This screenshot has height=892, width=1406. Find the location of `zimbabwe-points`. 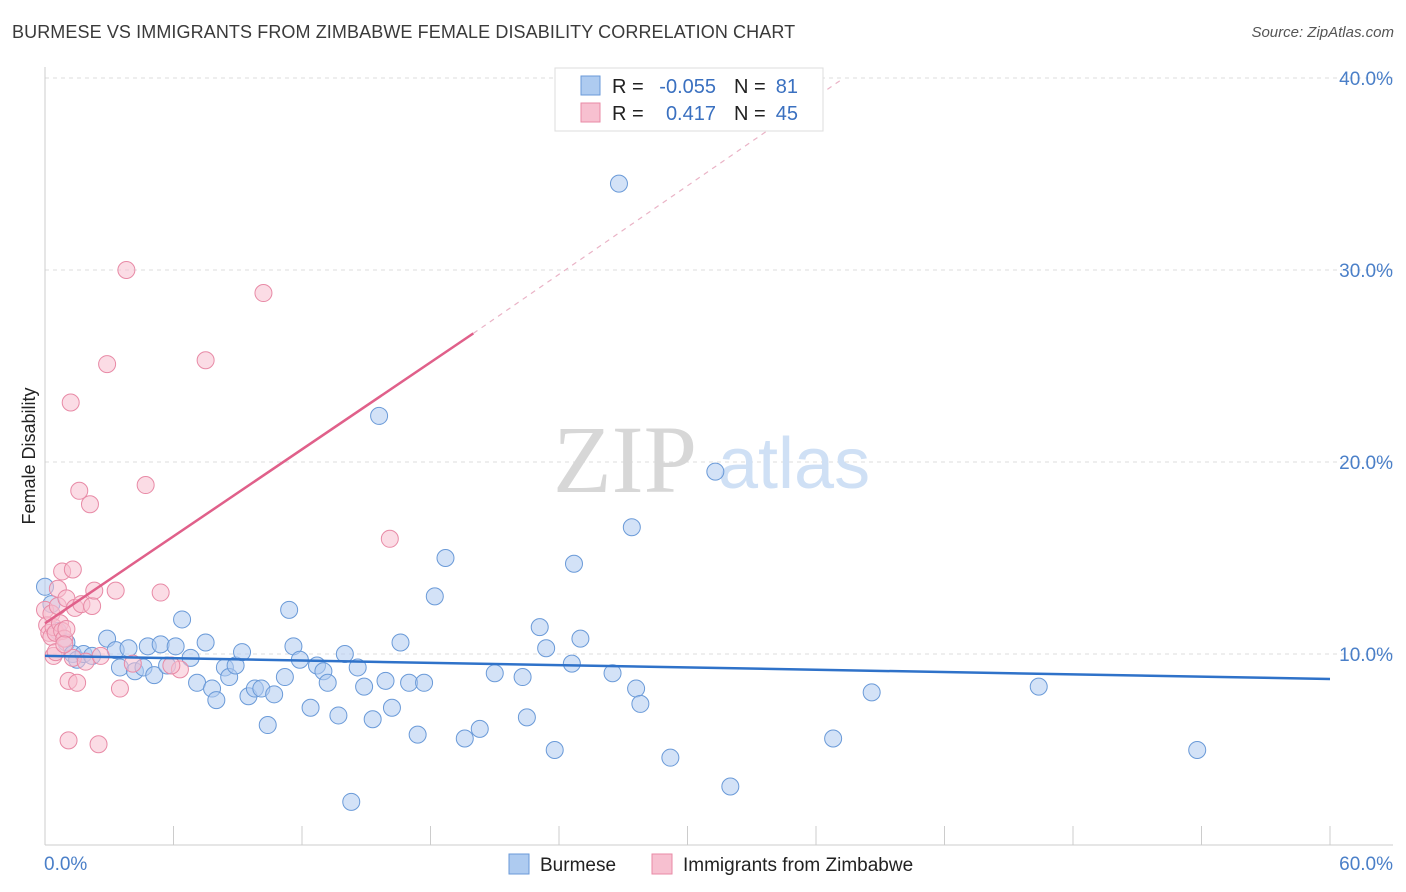

zimbabwe-points is located at coordinates (217, 507).